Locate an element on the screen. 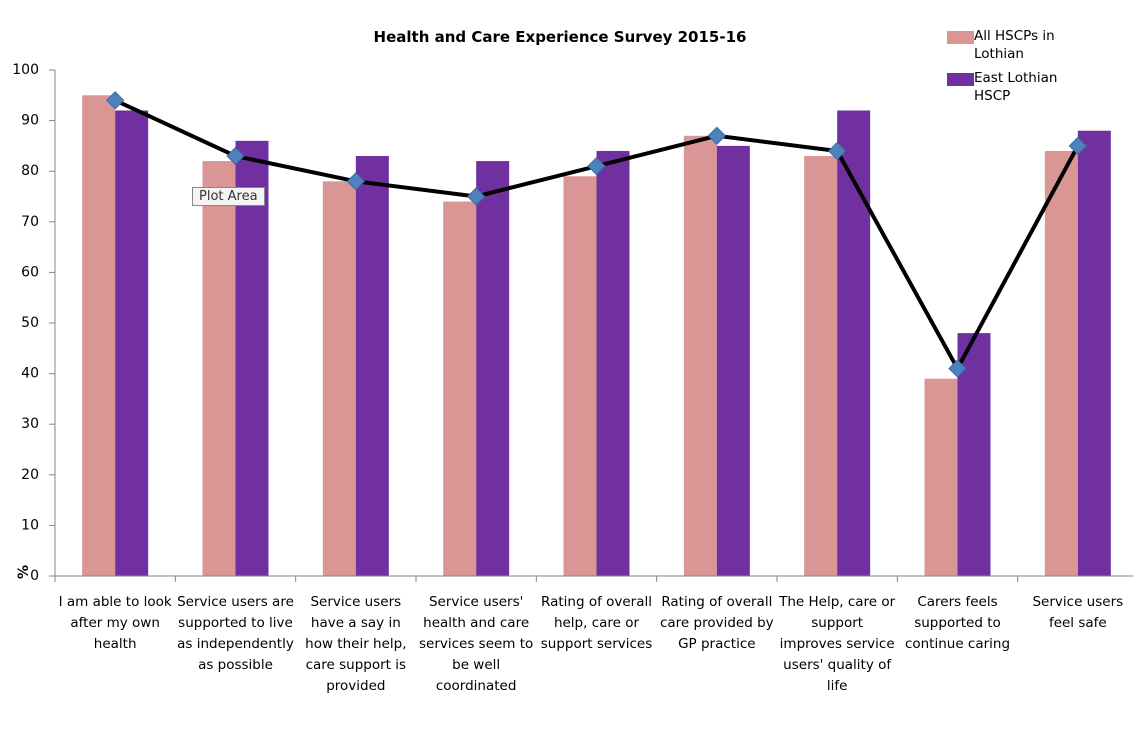 The height and width of the screenshot is (731, 1133). y-tick-label: 0 is located at coordinates (34, 576).